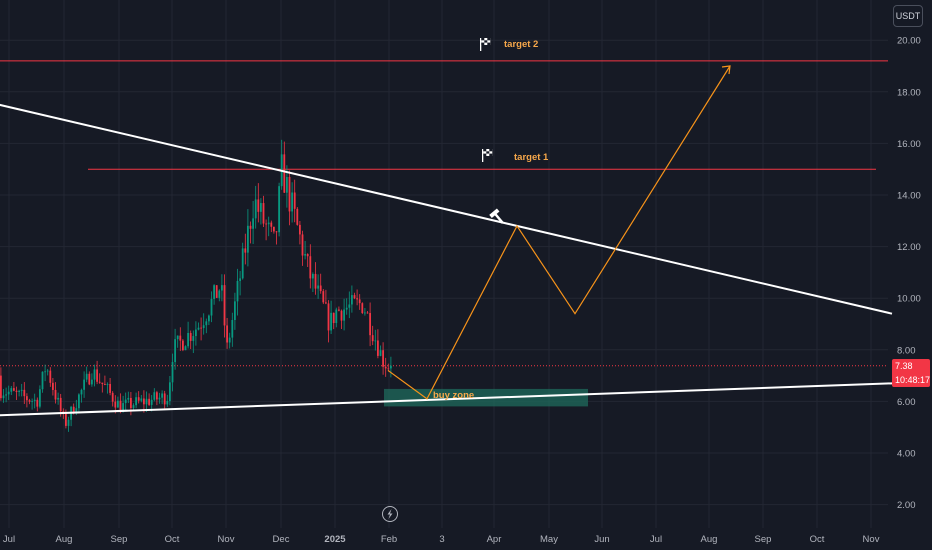 The height and width of the screenshot is (550, 932). I want to click on currency-selector: USDT, so click(908, 16).